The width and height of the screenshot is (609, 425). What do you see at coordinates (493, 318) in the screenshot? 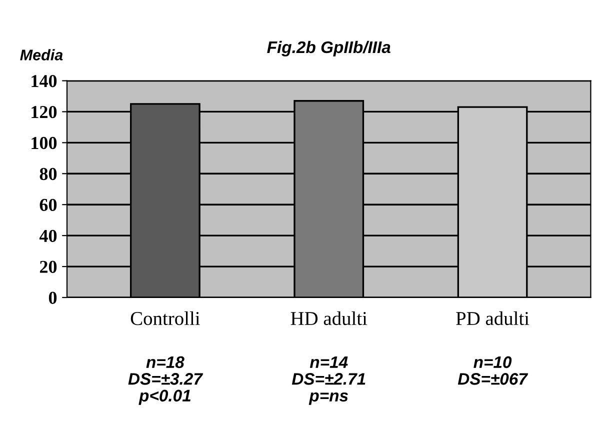
I see `x-tick-label: PD adulti` at bounding box center [493, 318].